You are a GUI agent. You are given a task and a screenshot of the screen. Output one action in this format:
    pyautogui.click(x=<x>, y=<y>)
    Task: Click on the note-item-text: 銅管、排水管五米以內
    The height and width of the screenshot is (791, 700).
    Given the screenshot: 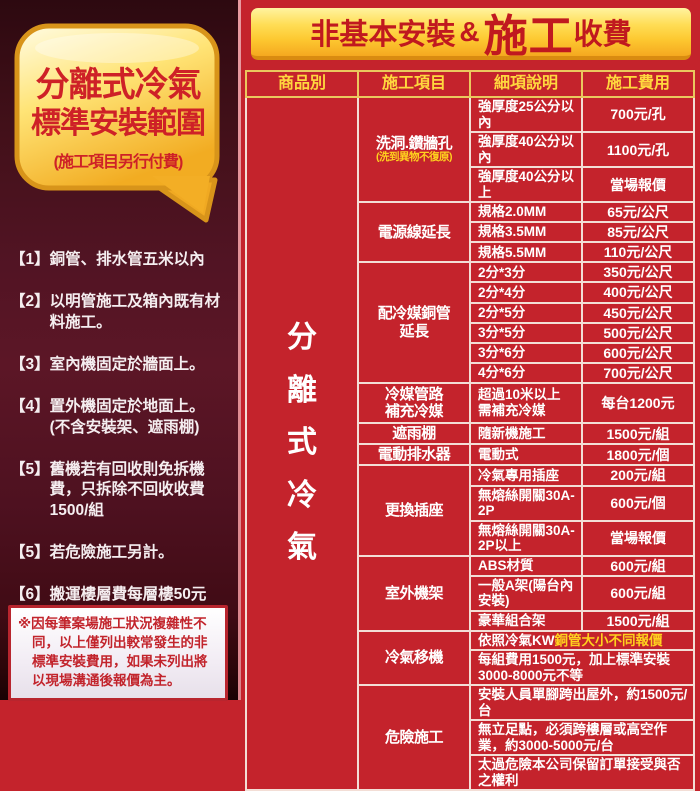 What is the action you would take?
    pyautogui.click(x=127, y=259)
    